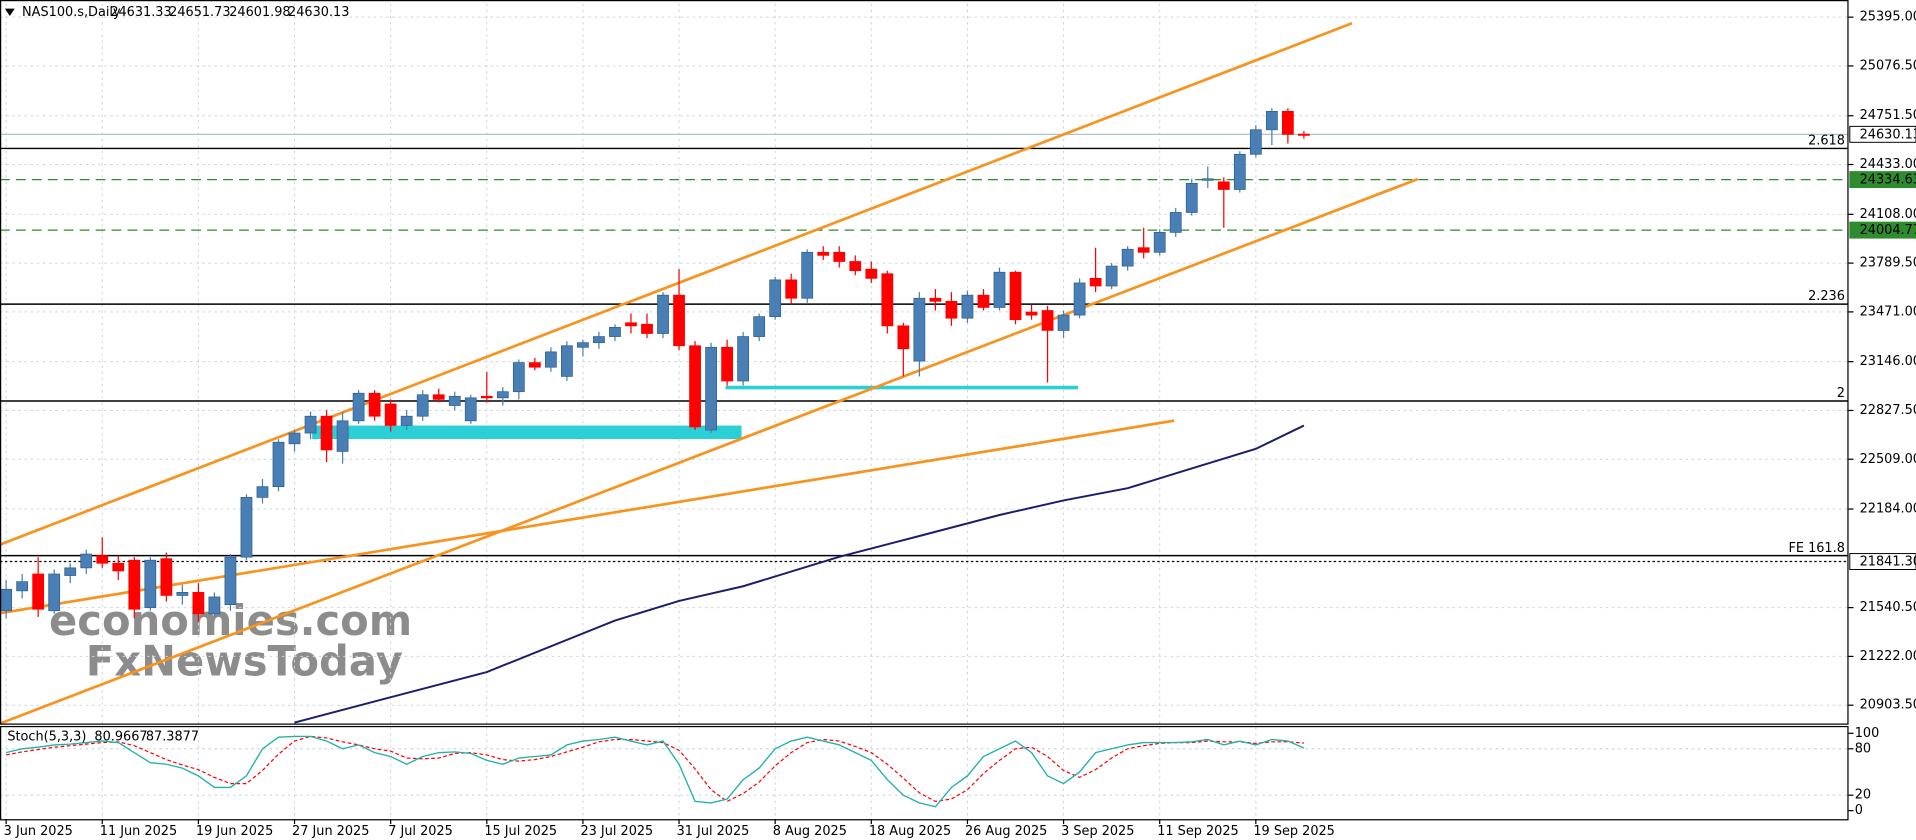 The width and height of the screenshot is (1916, 840). I want to click on x-tick-label: 18 Aug 2025, so click(910, 831).